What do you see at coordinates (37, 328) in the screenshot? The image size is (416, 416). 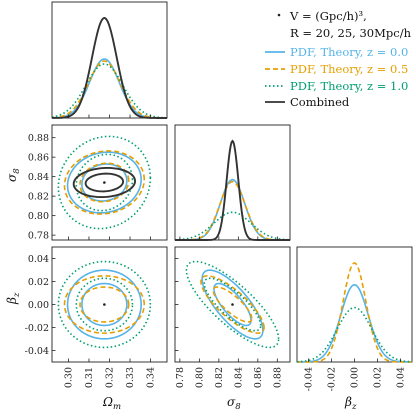 I see `ytick-label-beta_z-1: -0.02` at bounding box center [37, 328].